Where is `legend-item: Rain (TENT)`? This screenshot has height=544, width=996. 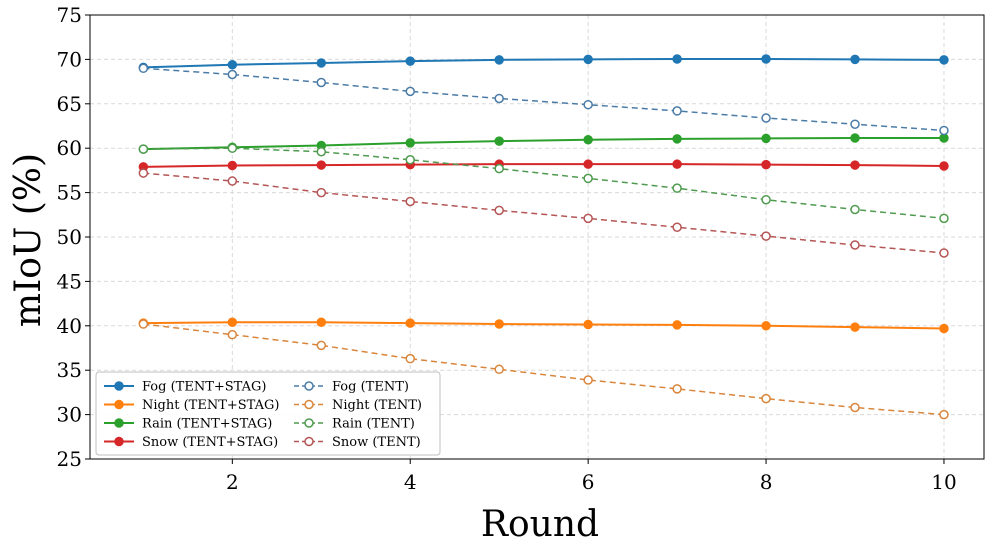 legend-item: Rain (TENT) is located at coordinates (354, 424).